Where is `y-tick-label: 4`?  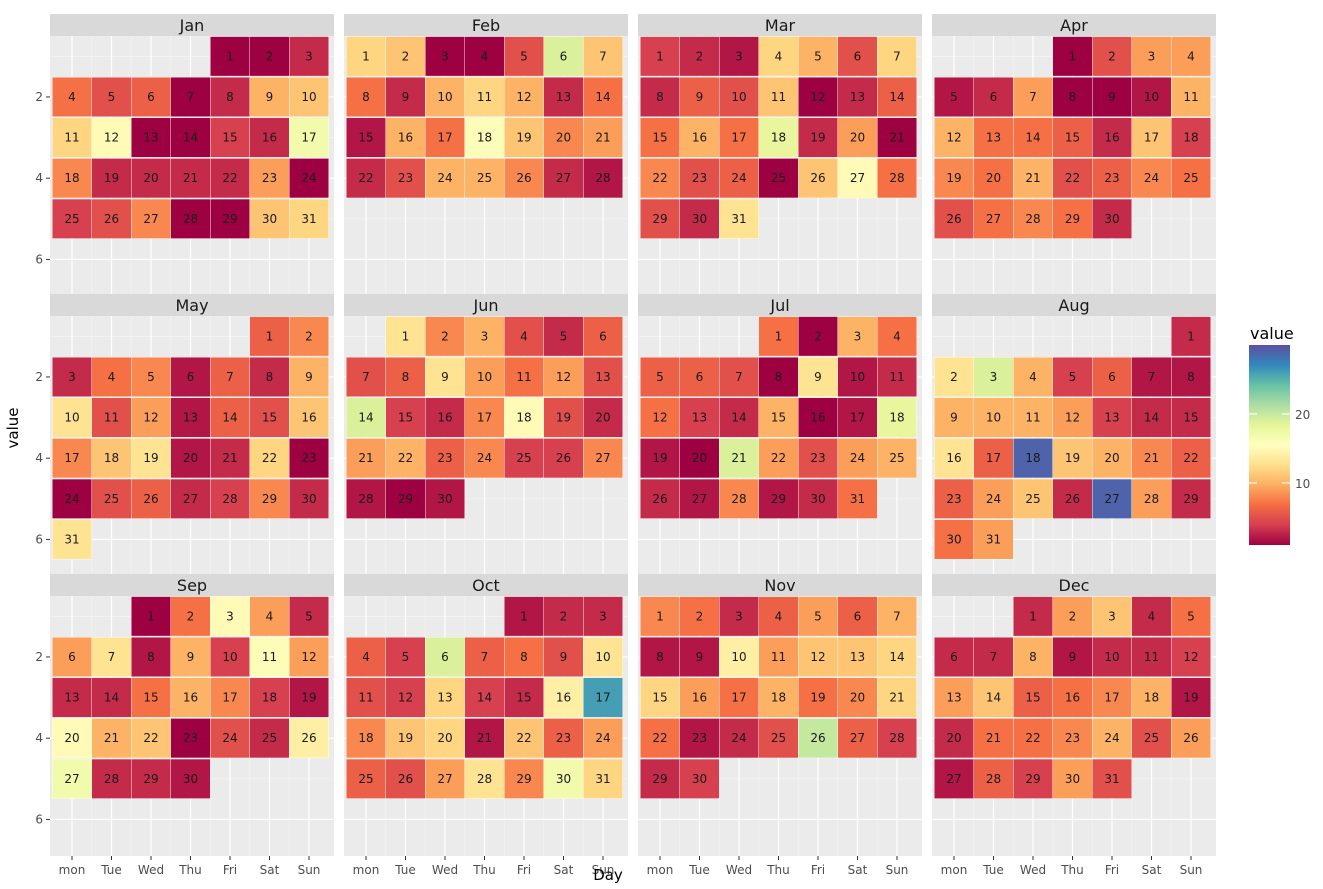 y-tick-label: 4 is located at coordinates (39, 178).